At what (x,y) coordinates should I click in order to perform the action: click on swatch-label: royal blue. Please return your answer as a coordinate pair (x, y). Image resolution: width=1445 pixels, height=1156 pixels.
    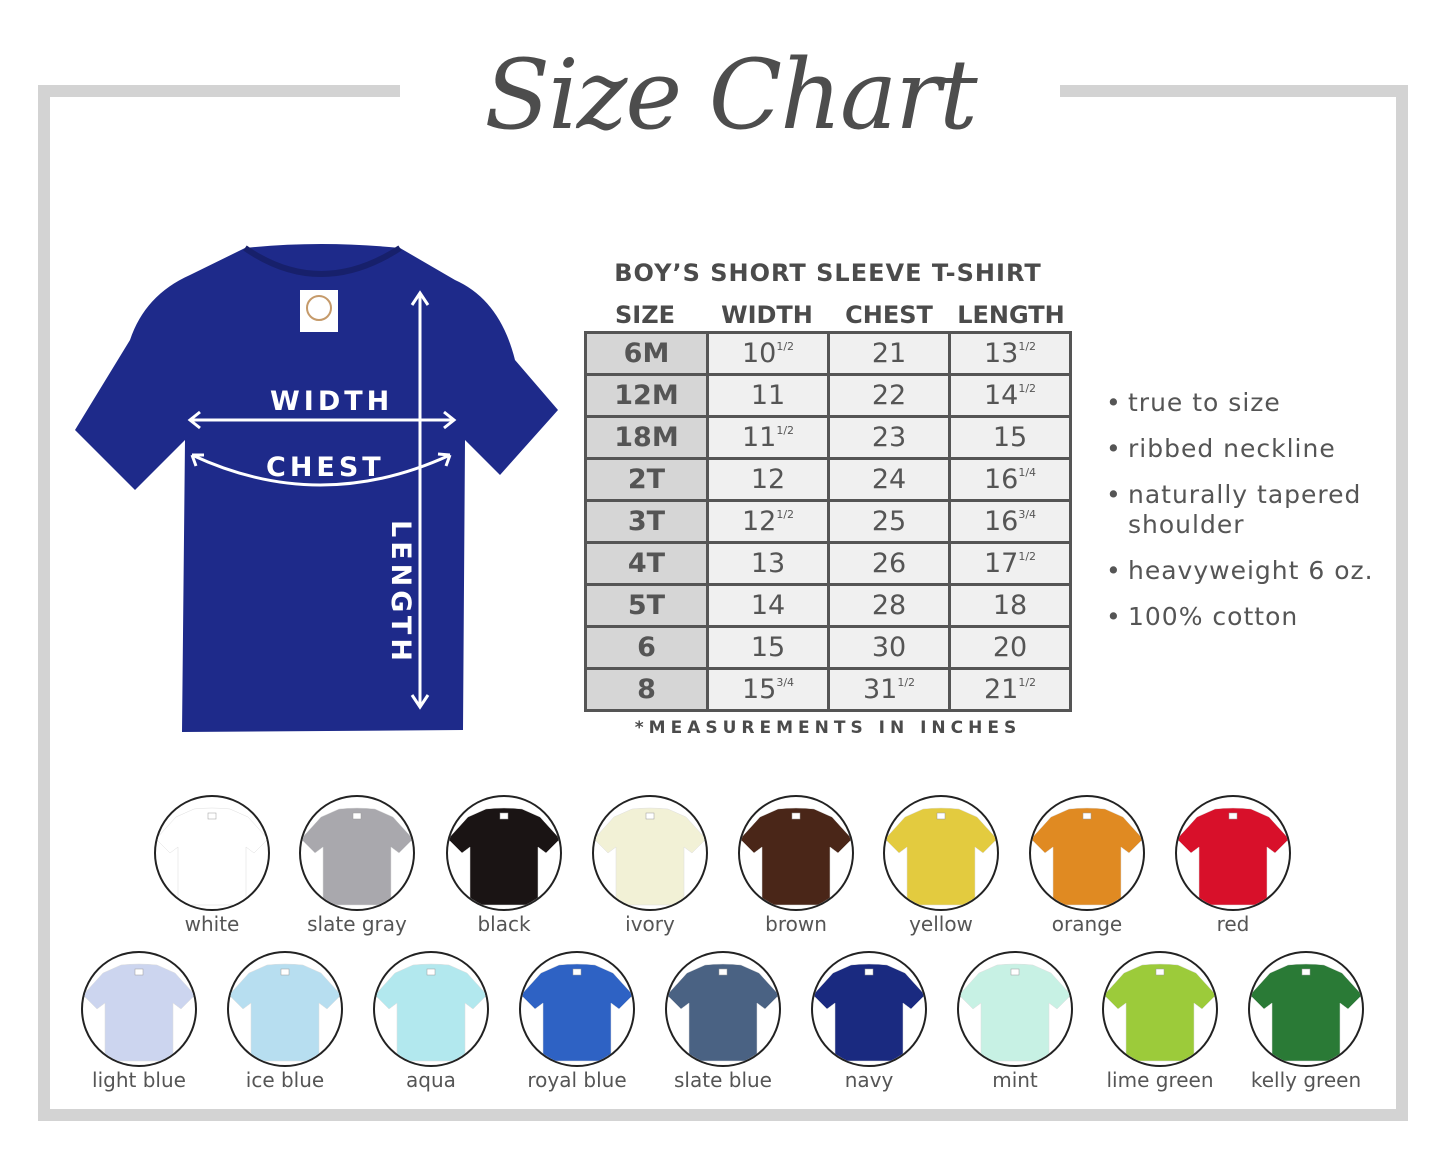
    Looking at the image, I should click on (577, 1080).